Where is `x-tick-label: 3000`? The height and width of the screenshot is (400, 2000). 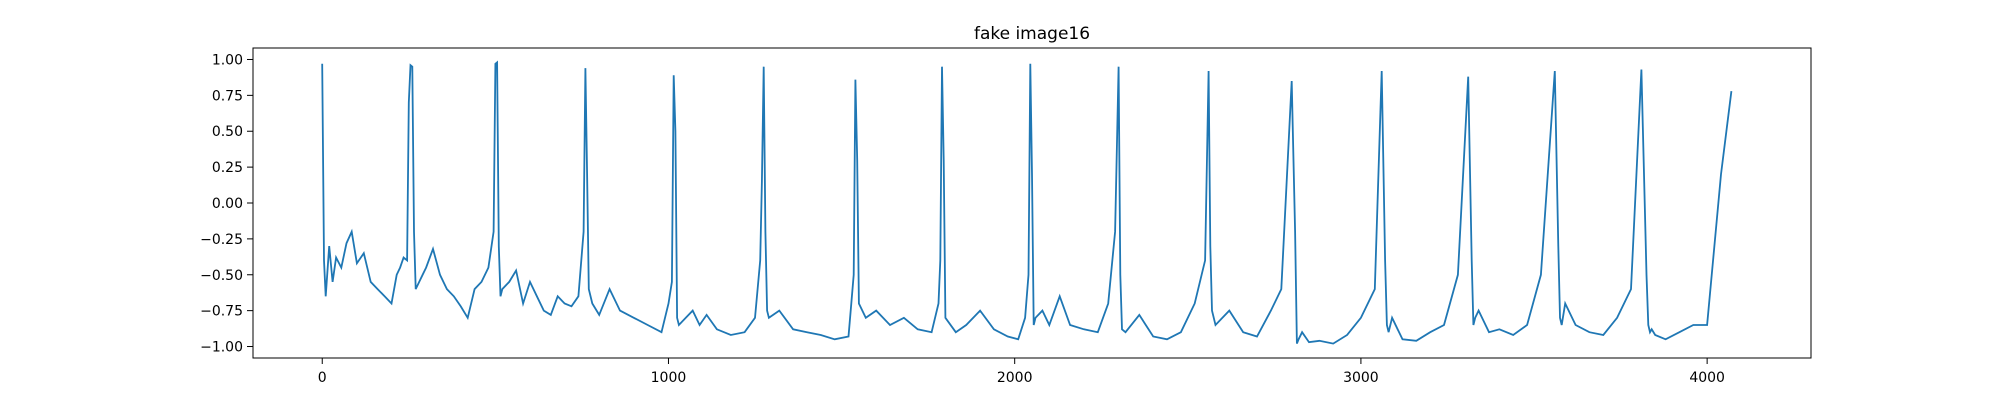
x-tick-label: 3000 is located at coordinates (1361, 378).